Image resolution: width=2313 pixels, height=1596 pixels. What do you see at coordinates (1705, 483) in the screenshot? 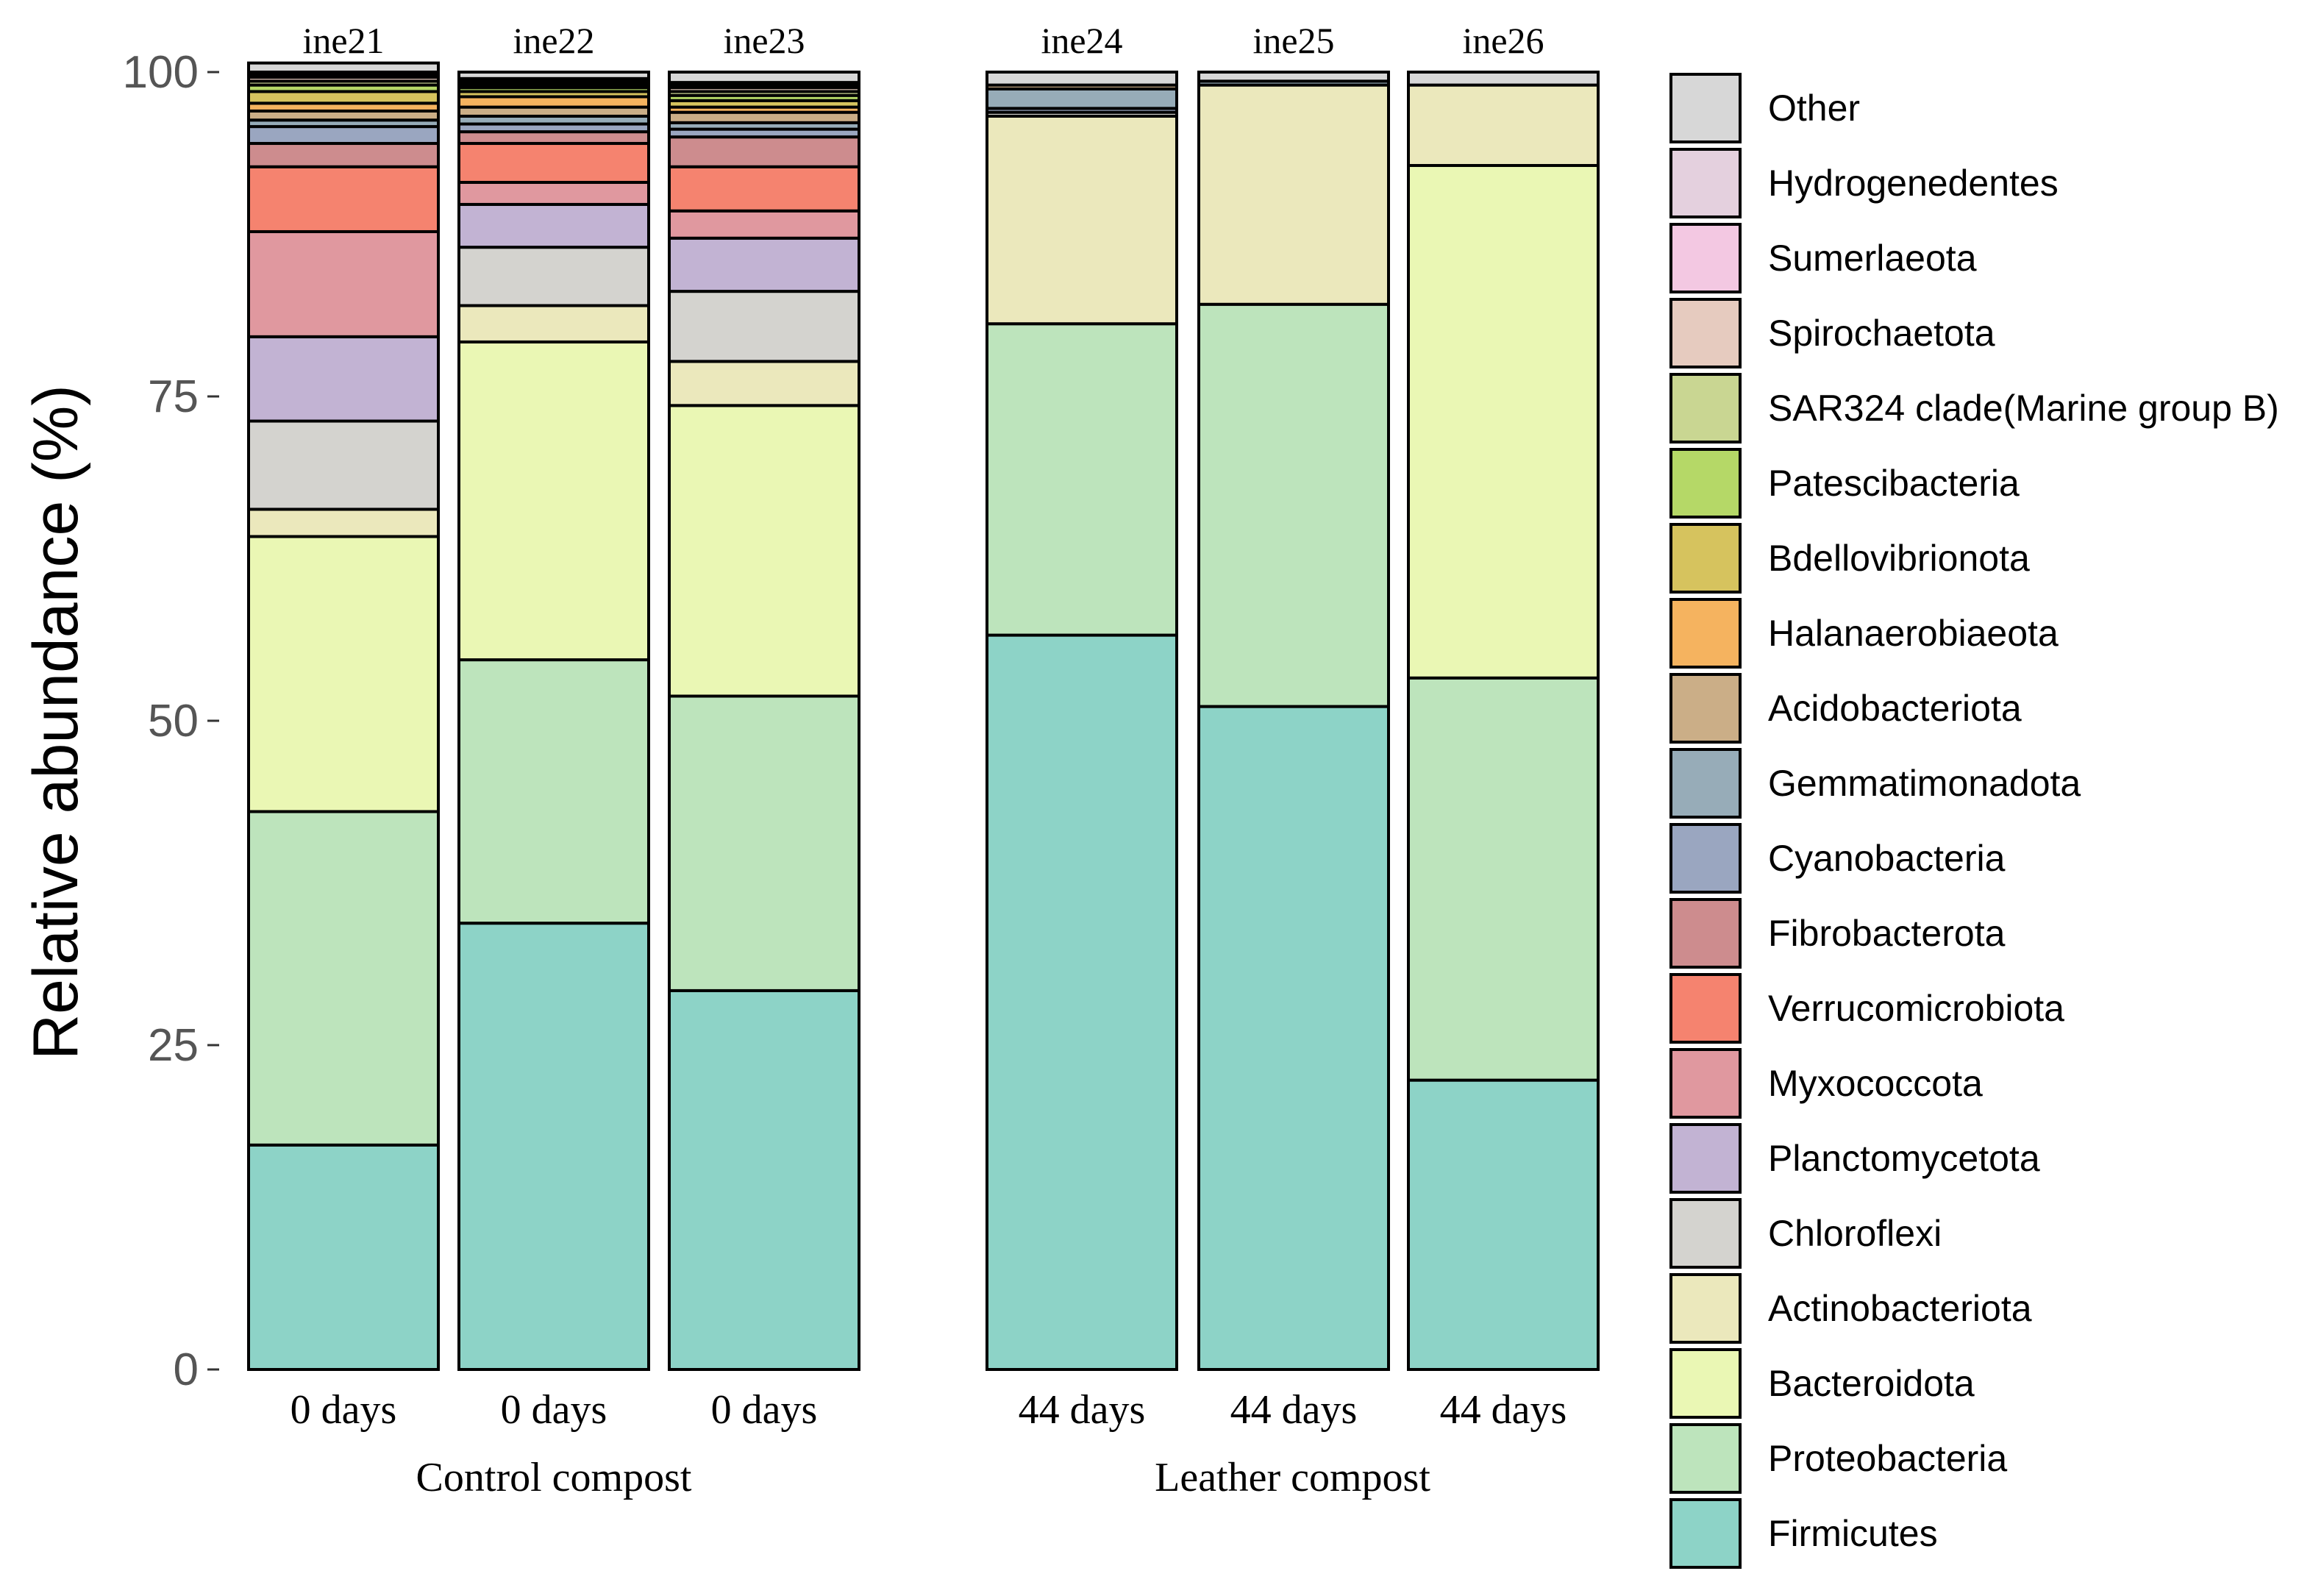
I see `legend-swatch-patescibacteria` at bounding box center [1705, 483].